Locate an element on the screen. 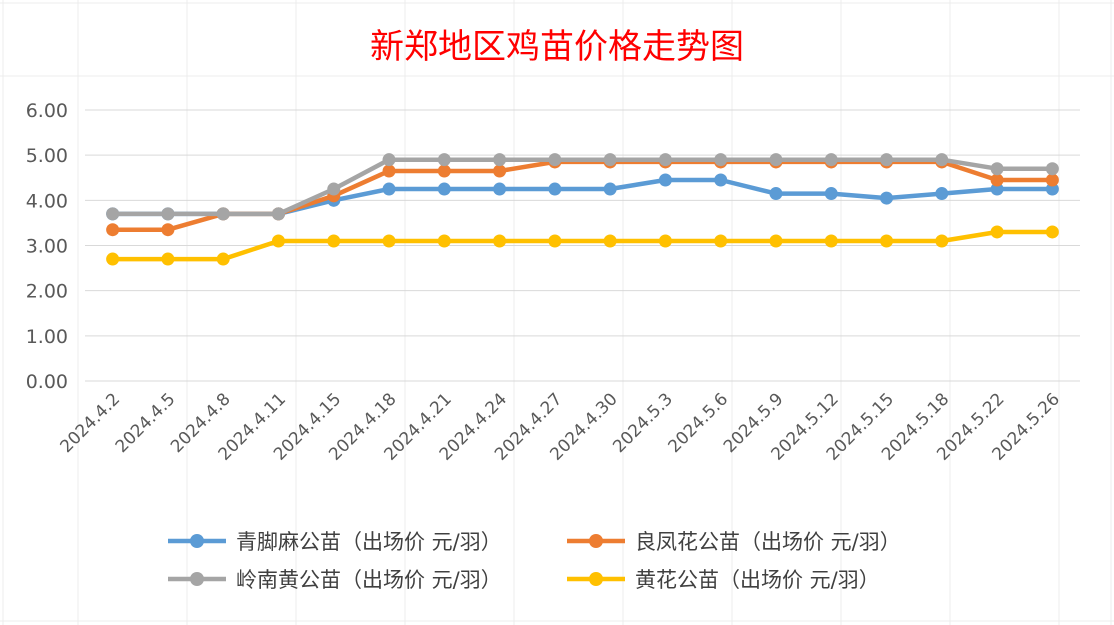 The image size is (1114, 625). x-tick-label: 2024.4.2 is located at coordinates (91, 423).